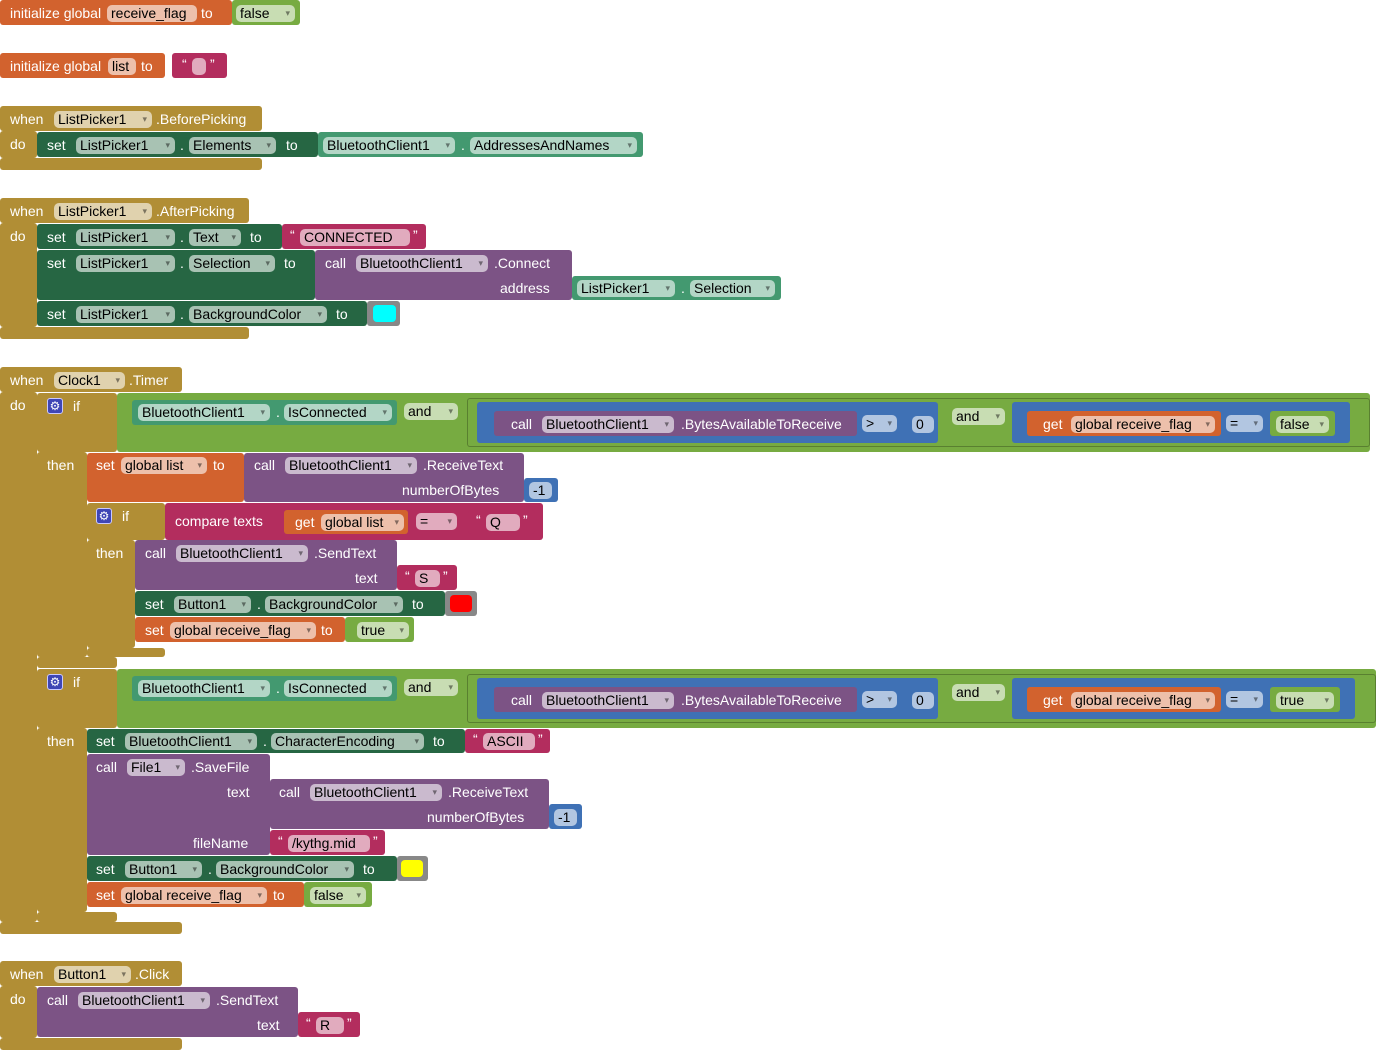 This screenshot has height=1051, width=1376. Describe the element at coordinates (91, 1044) in the screenshot. I see `when-button1-click-bottom` at that location.